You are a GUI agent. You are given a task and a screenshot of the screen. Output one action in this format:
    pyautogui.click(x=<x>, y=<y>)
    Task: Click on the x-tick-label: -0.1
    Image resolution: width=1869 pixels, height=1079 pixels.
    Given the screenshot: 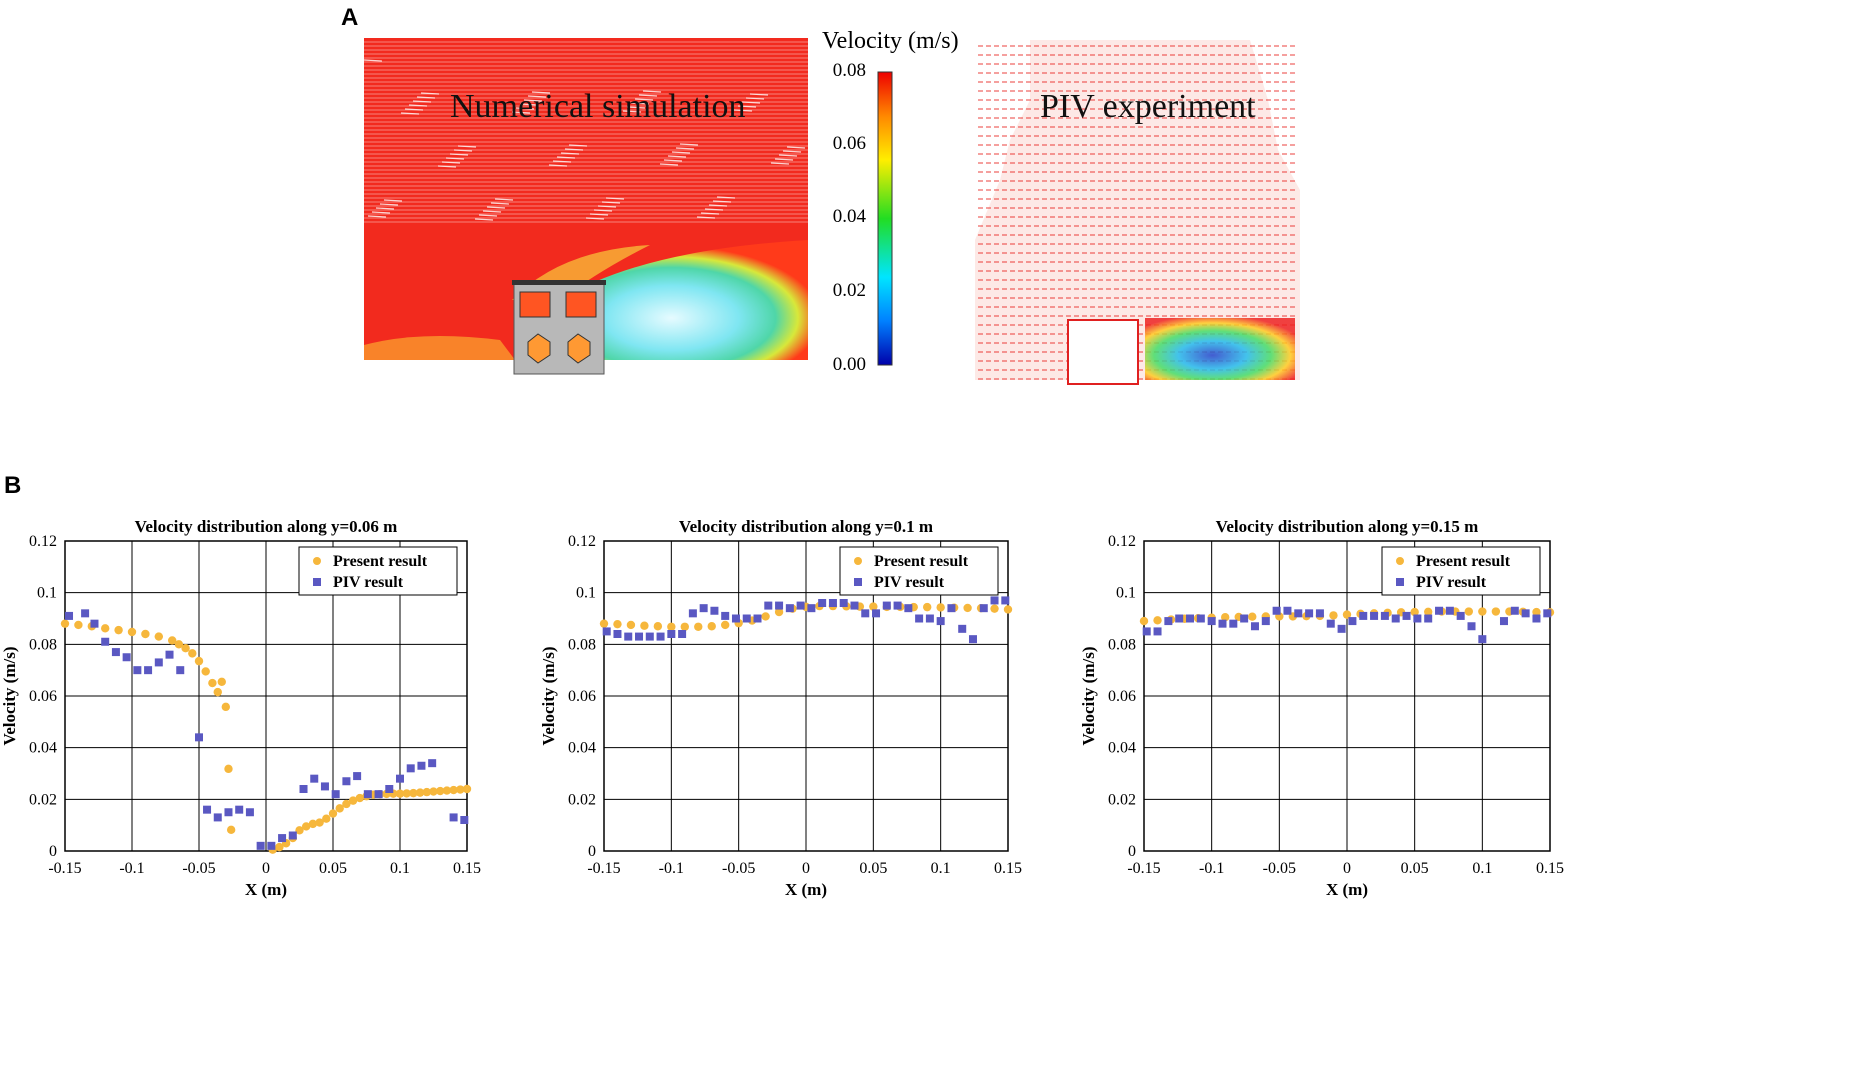 What is the action you would take?
    pyautogui.click(x=671, y=868)
    